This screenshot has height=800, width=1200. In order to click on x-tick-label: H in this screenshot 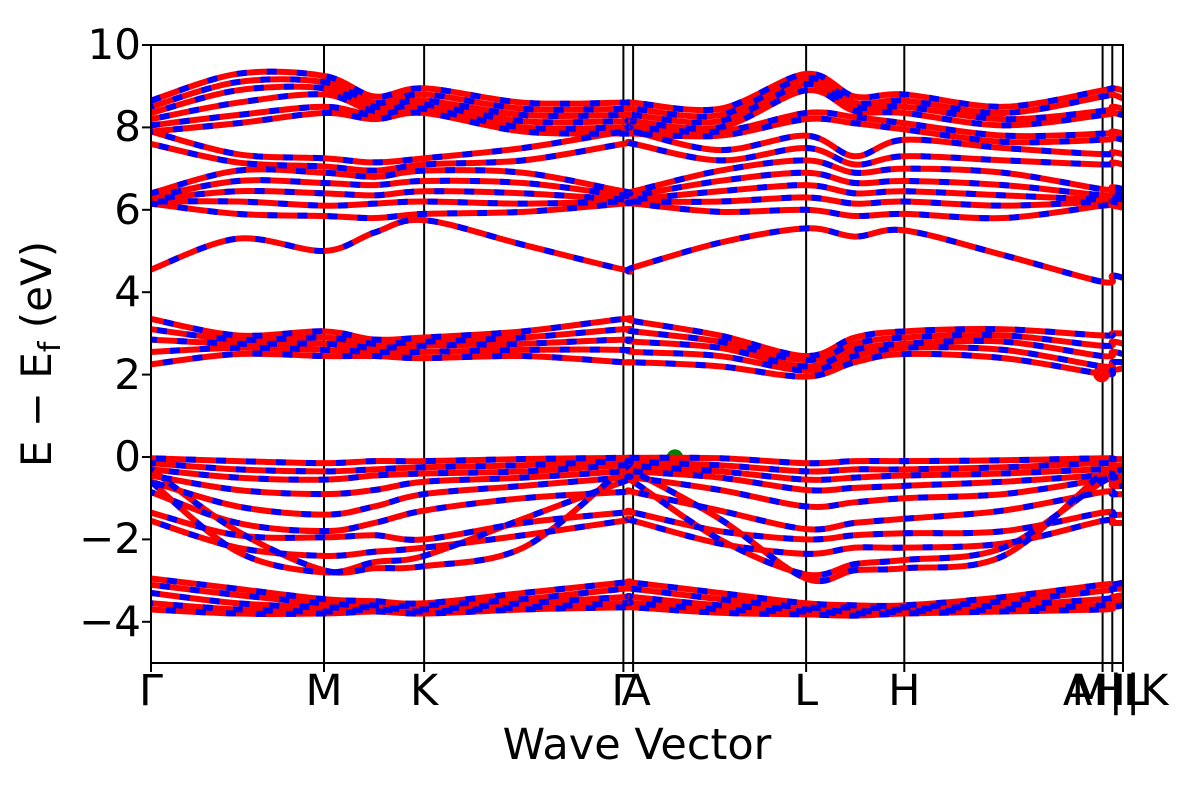, I will do `click(904, 691)`.